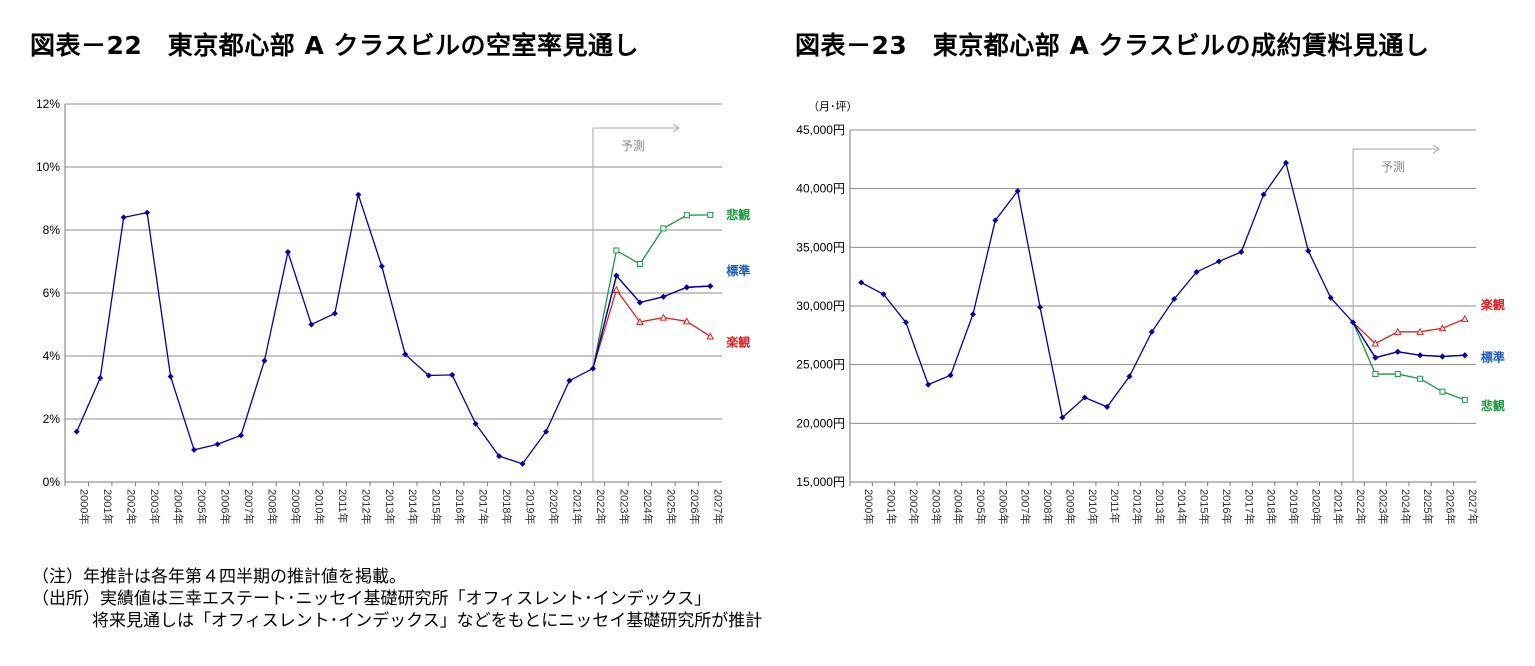 This screenshot has width=1535, height=666. Describe the element at coordinates (1048, 506) in the screenshot. I see `x-tick-label: 2008年` at that location.